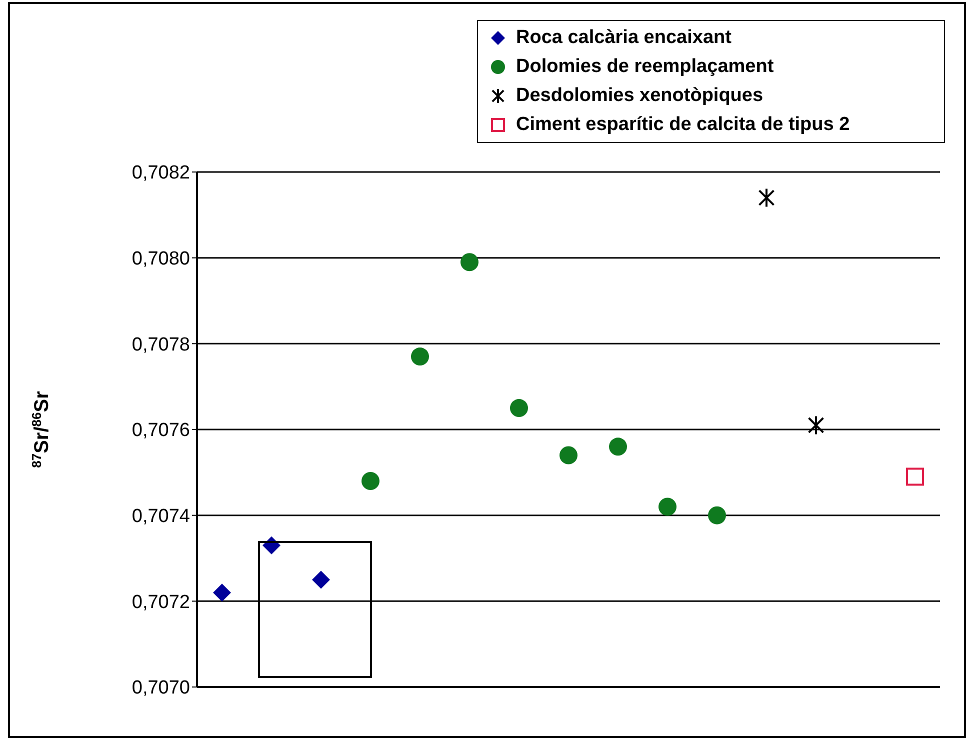 The image size is (969, 740). What do you see at coordinates (161, 431) in the screenshot?
I see `y-tick-label: 0,7076` at bounding box center [161, 431].